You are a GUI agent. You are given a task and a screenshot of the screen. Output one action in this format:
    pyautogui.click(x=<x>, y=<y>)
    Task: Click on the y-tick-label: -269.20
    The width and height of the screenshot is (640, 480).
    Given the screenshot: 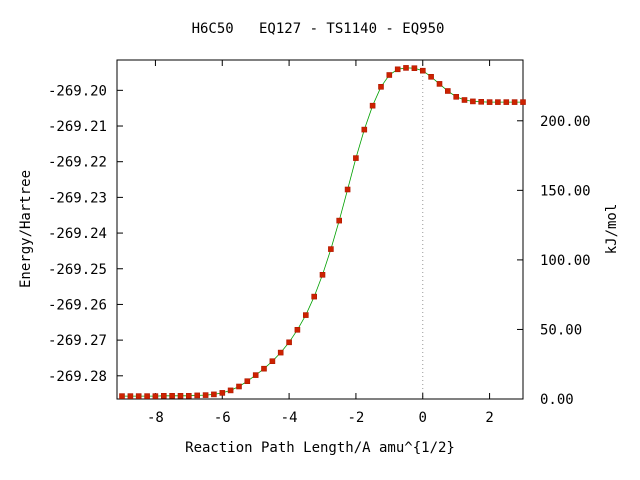 What is the action you would take?
    pyautogui.click(x=77, y=91)
    